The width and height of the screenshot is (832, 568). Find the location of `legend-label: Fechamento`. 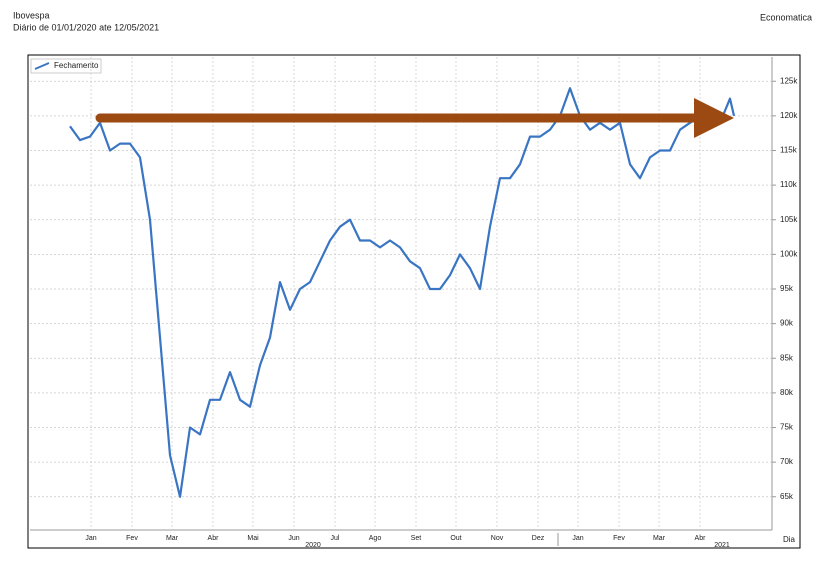

legend-label: Fechamento is located at coordinates (76, 65).